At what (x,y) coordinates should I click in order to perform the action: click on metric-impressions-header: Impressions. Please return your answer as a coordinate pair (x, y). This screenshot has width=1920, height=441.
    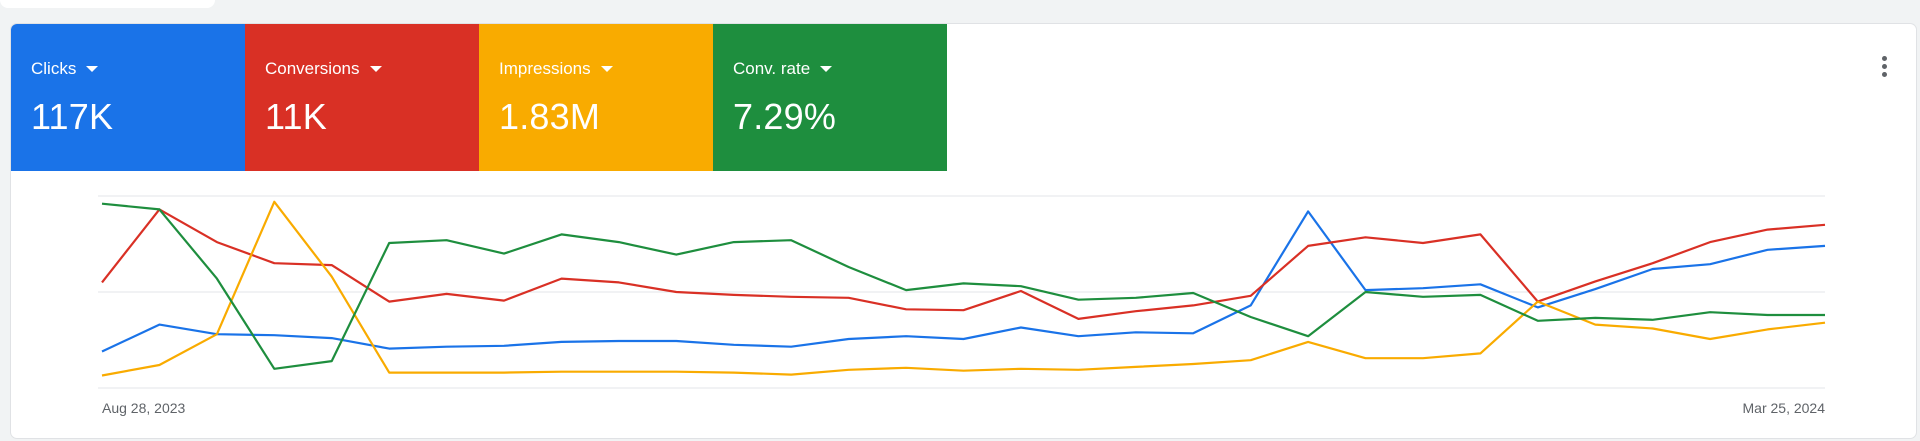
    Looking at the image, I should click on (606, 69).